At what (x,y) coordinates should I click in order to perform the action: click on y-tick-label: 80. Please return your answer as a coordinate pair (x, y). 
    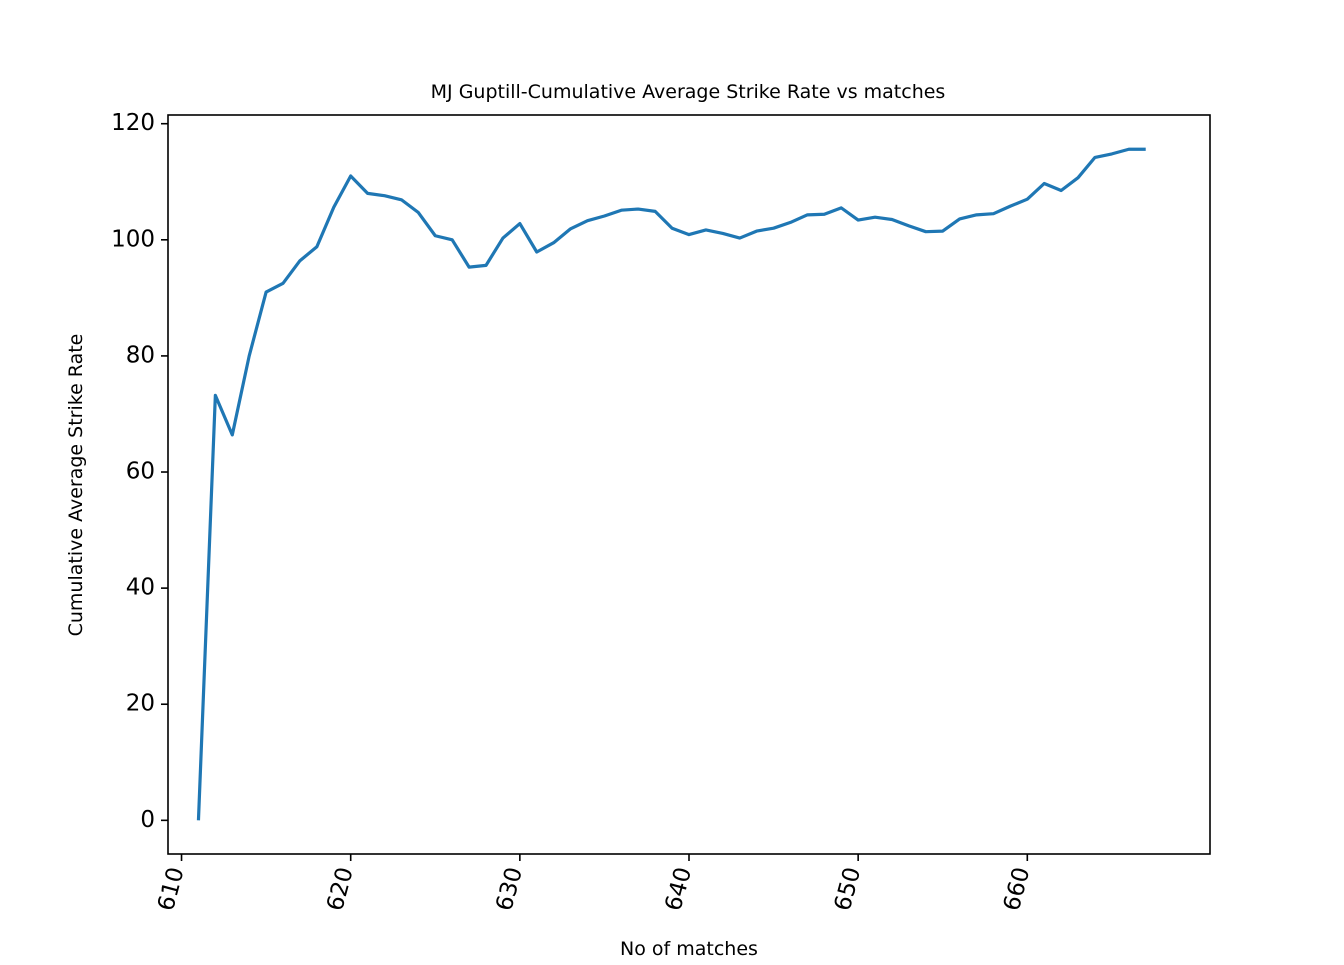
    Looking at the image, I should click on (140, 355).